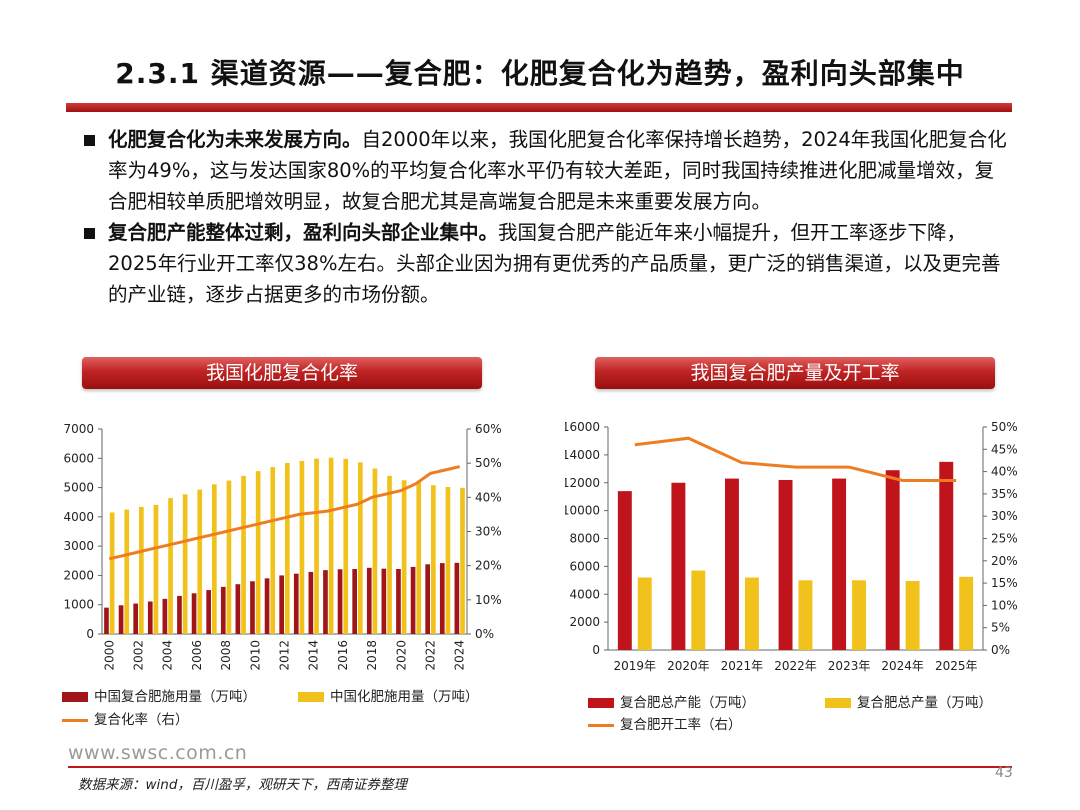  Describe the element at coordinates (158, 753) in the screenshot. I see `website-url: www.swsc.com.cn` at that location.